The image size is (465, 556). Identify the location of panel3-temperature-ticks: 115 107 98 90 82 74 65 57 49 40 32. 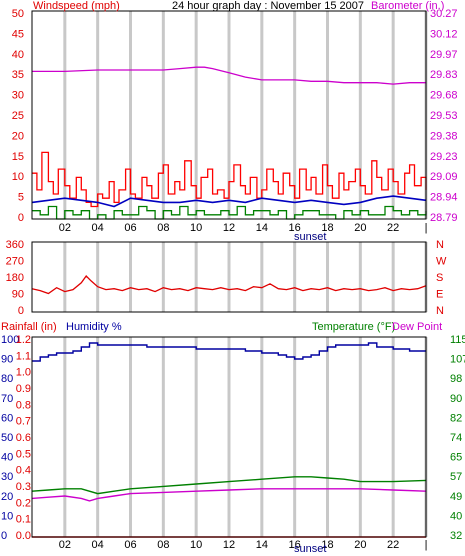
(457, 438).